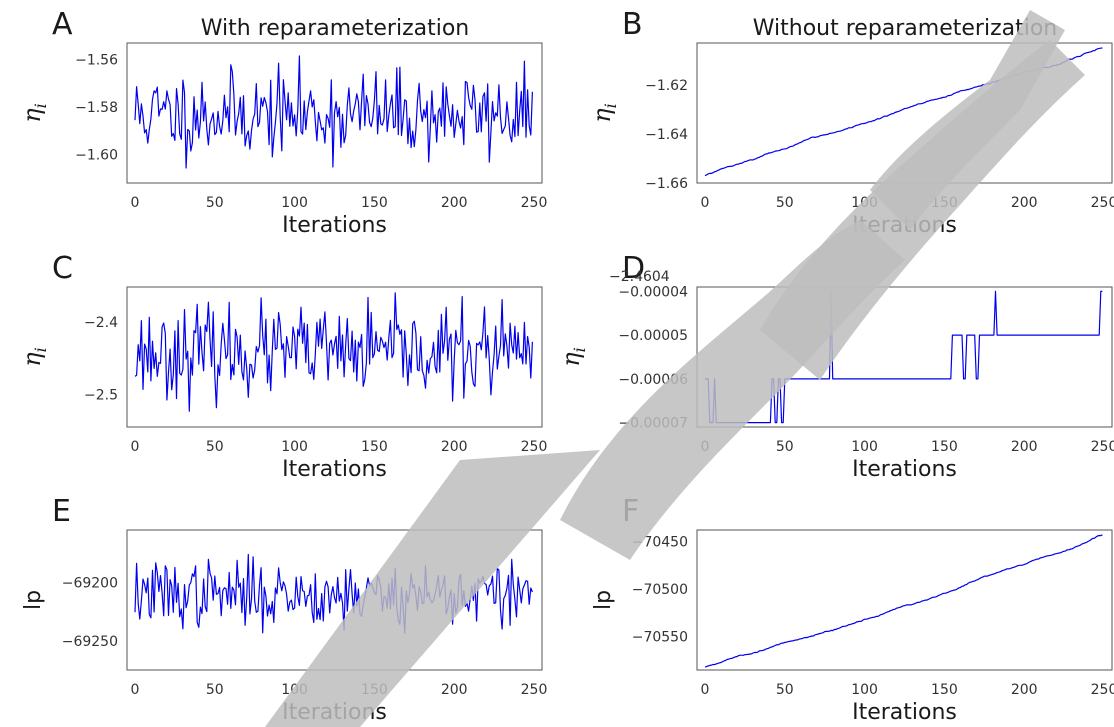 This screenshot has width=1114, height=727. What do you see at coordinates (333, 593) in the screenshot?
I see `series-line-e` at bounding box center [333, 593].